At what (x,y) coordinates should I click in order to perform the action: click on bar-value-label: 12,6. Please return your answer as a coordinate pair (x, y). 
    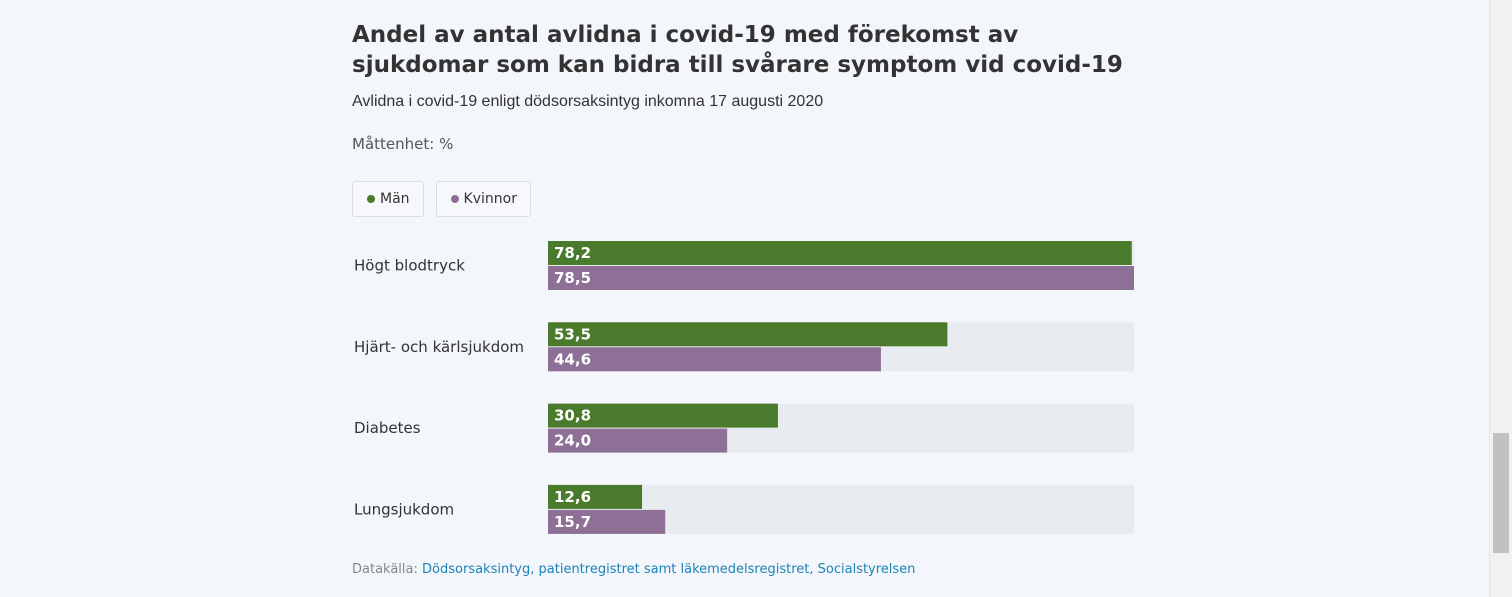
    Looking at the image, I should click on (572, 497).